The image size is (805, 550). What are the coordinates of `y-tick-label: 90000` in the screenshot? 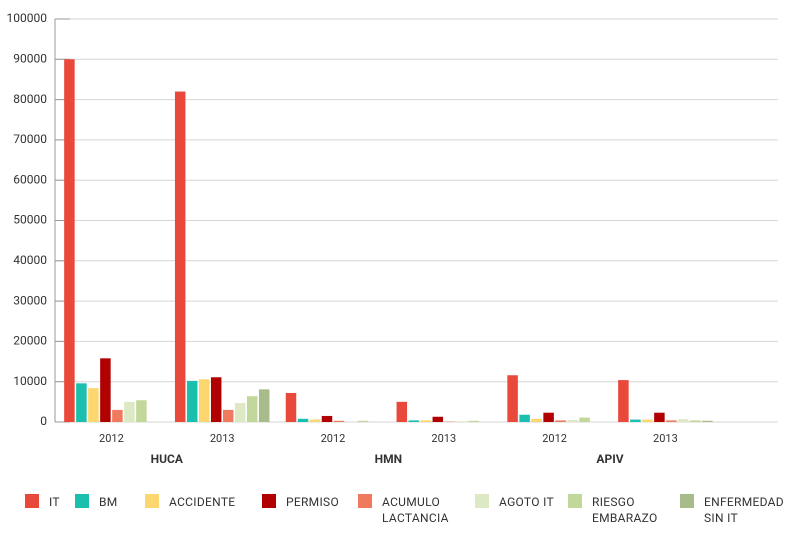 It's located at (30, 58).